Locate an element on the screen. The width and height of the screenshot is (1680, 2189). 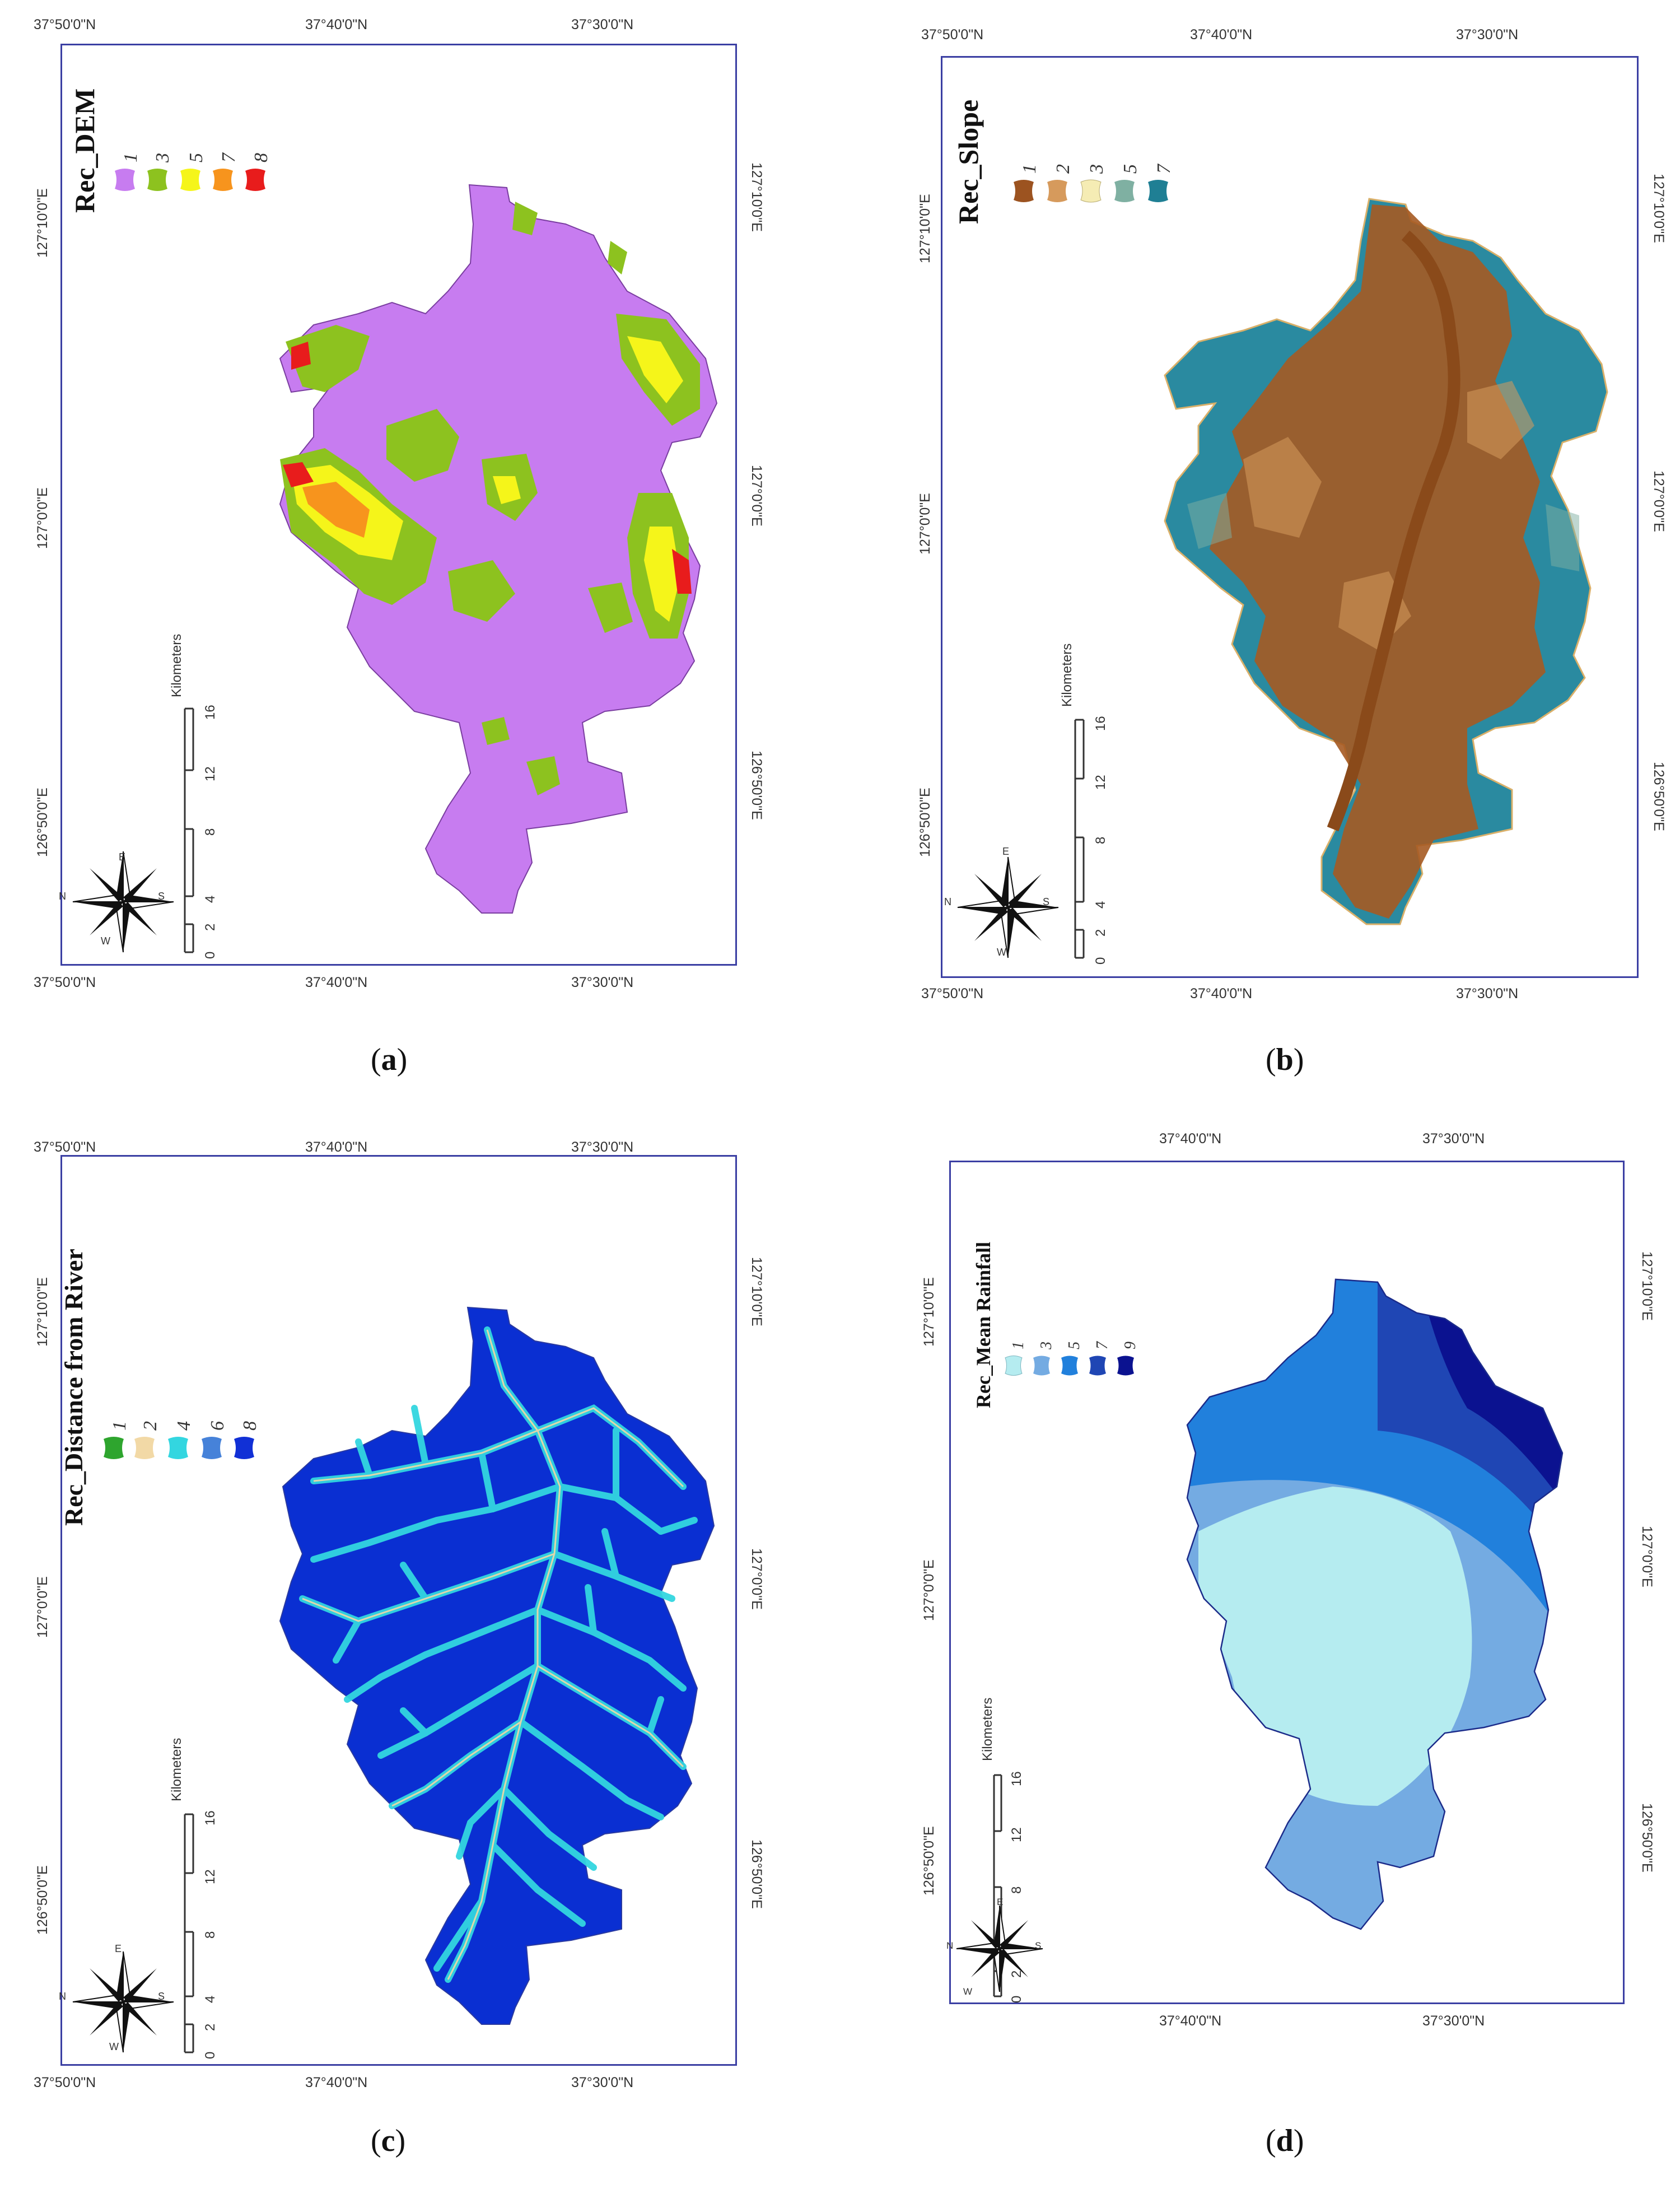
map-territory-slope is located at coordinates (1386, 561).